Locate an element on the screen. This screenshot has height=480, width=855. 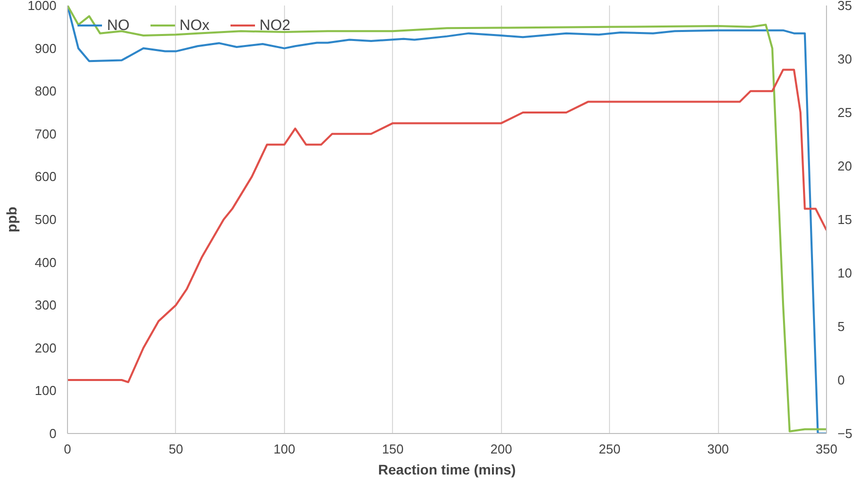
y2-tick-label: 5 is located at coordinates (841, 326).